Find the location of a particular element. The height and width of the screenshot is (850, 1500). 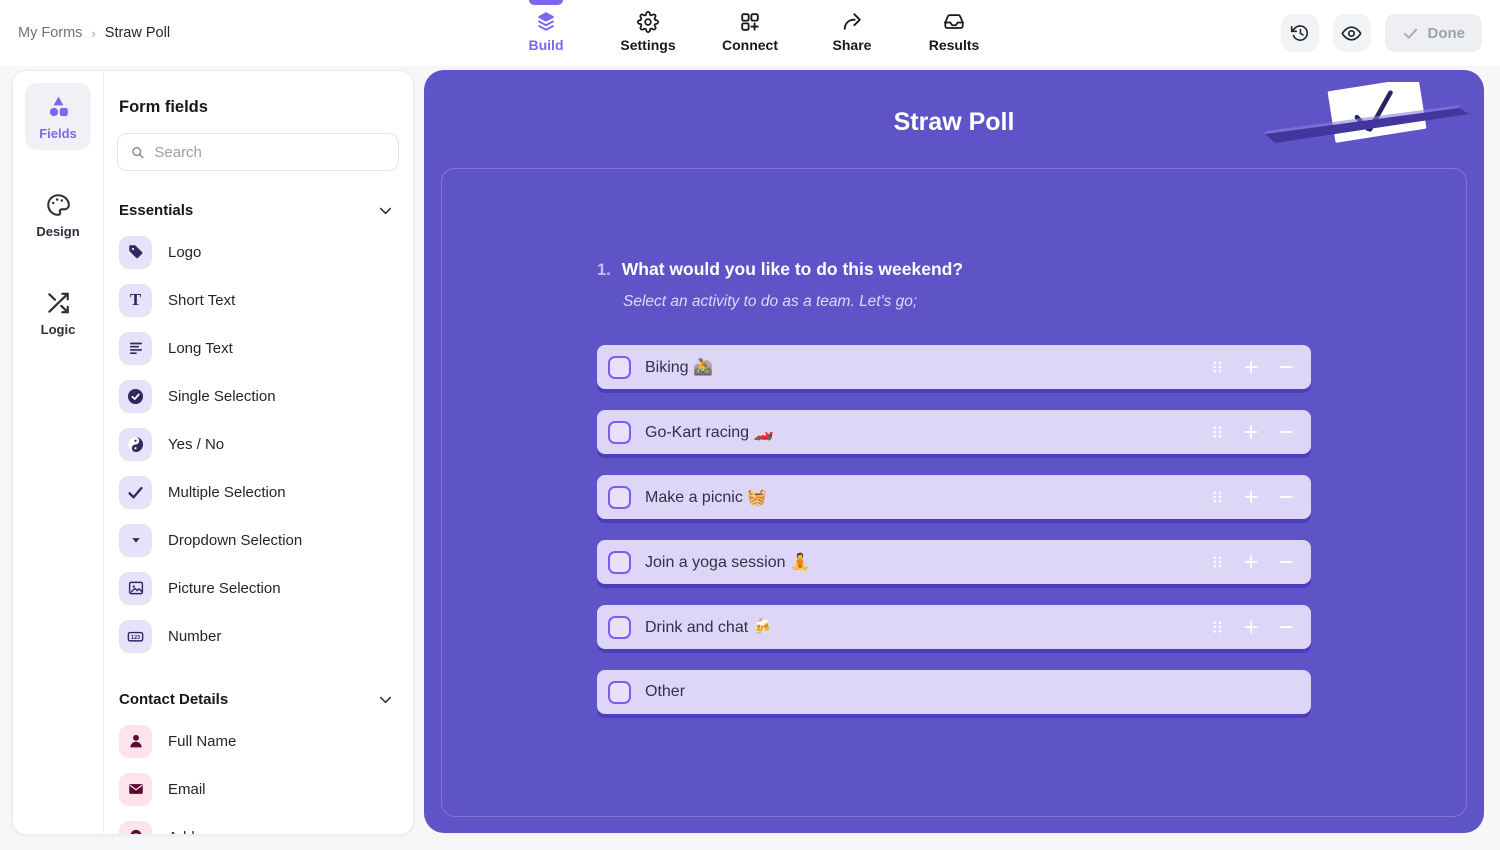

sidebar-item-fields: Fields is located at coordinates (58, 116).